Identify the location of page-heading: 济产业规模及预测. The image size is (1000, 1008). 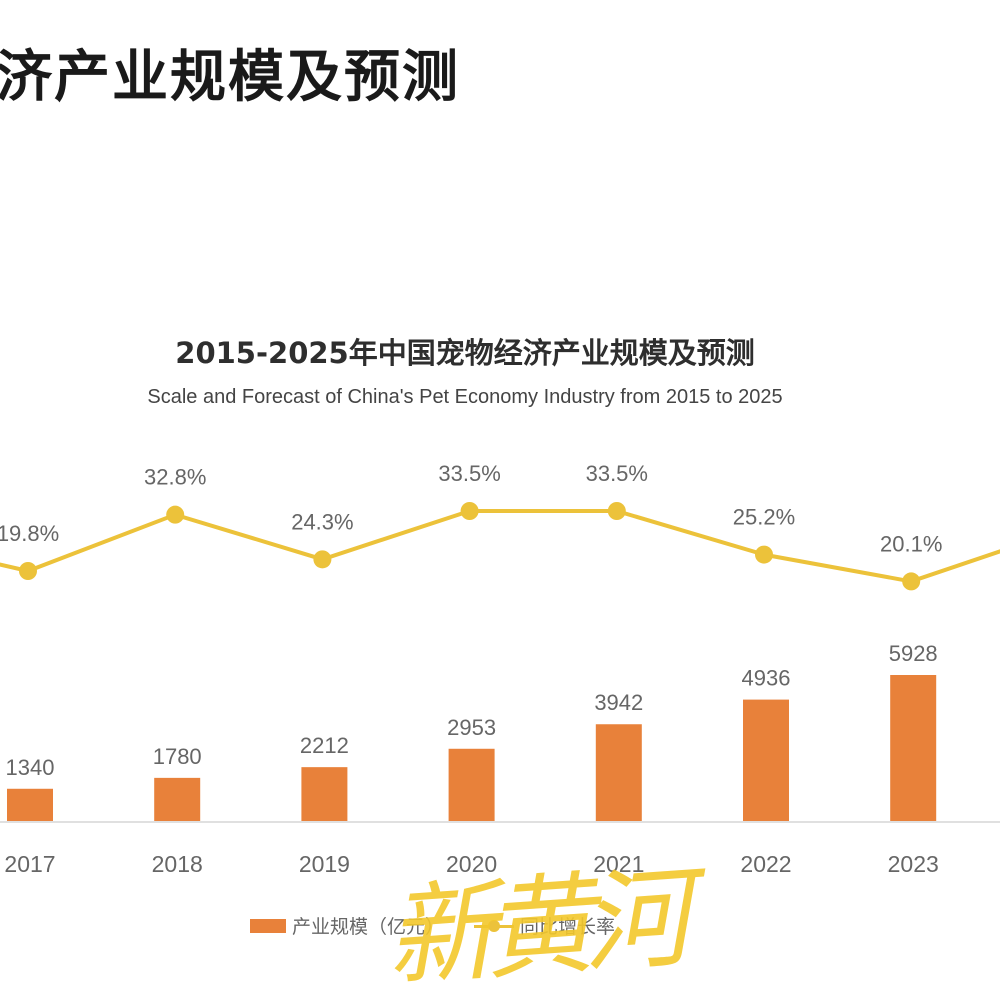
(230, 77).